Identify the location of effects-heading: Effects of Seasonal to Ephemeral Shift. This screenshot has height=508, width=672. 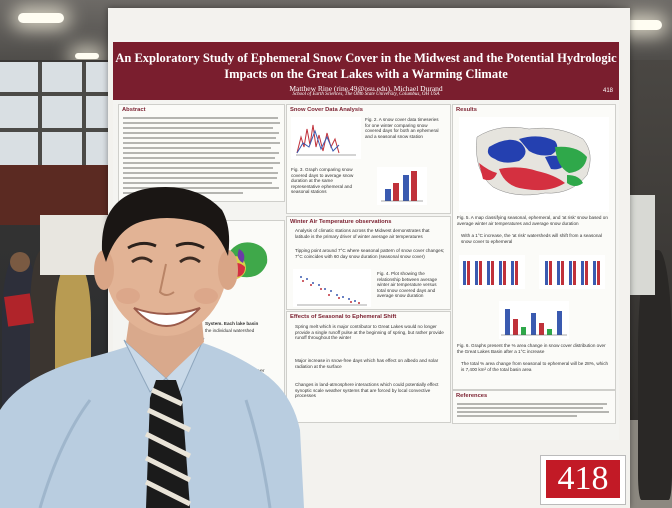
(343, 317).